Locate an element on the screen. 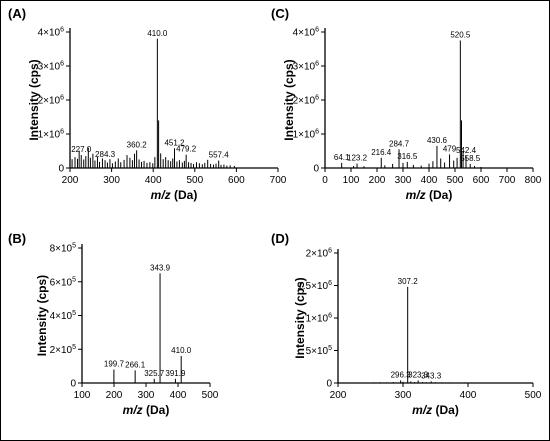  peak-label: 284.7 is located at coordinates (399, 143).